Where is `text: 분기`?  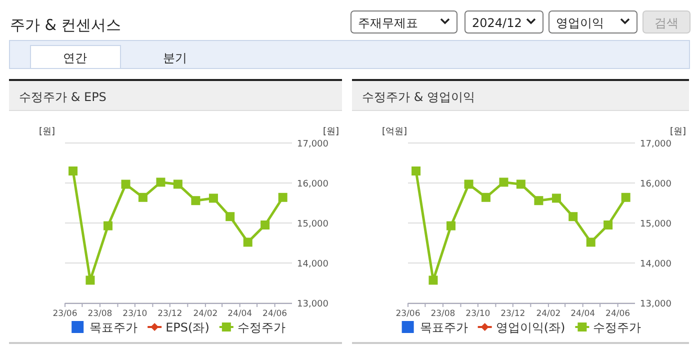
text: 분기 is located at coordinates (175, 58).